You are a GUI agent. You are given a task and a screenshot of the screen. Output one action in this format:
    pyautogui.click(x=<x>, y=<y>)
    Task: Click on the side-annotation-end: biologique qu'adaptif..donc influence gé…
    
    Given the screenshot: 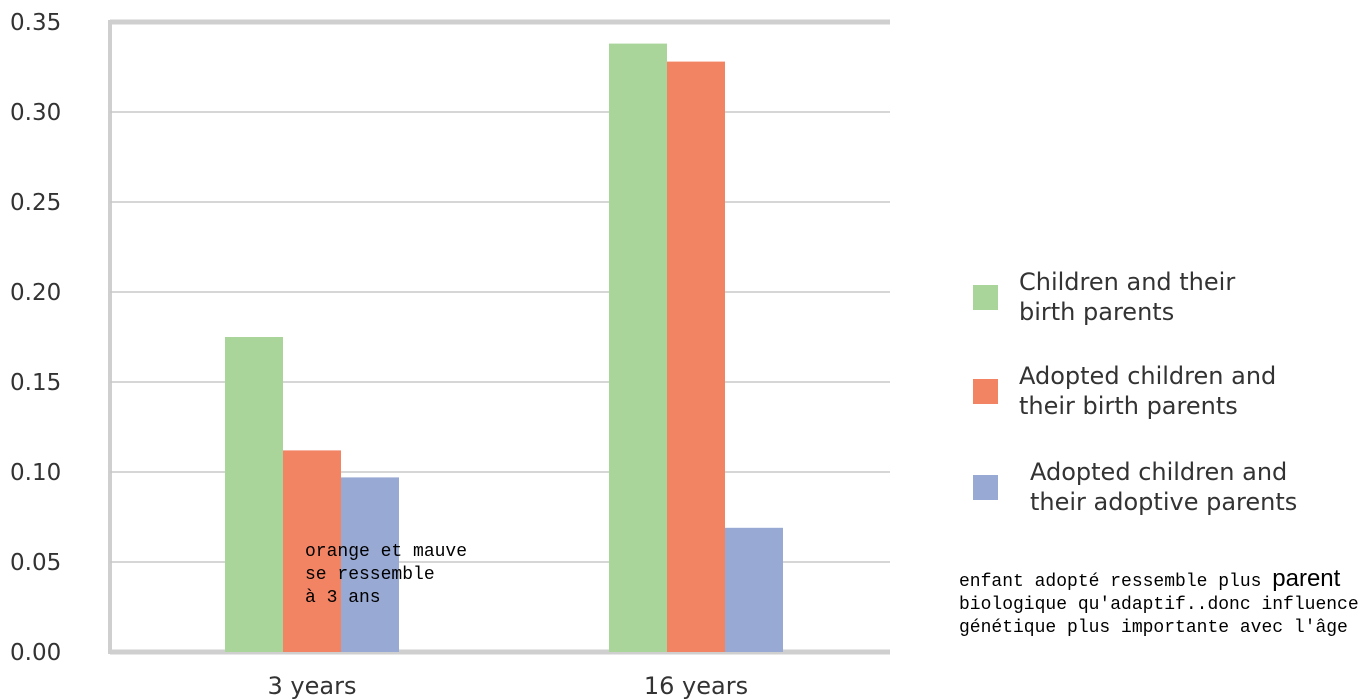 What is the action you would take?
    pyautogui.click(x=1159, y=616)
    